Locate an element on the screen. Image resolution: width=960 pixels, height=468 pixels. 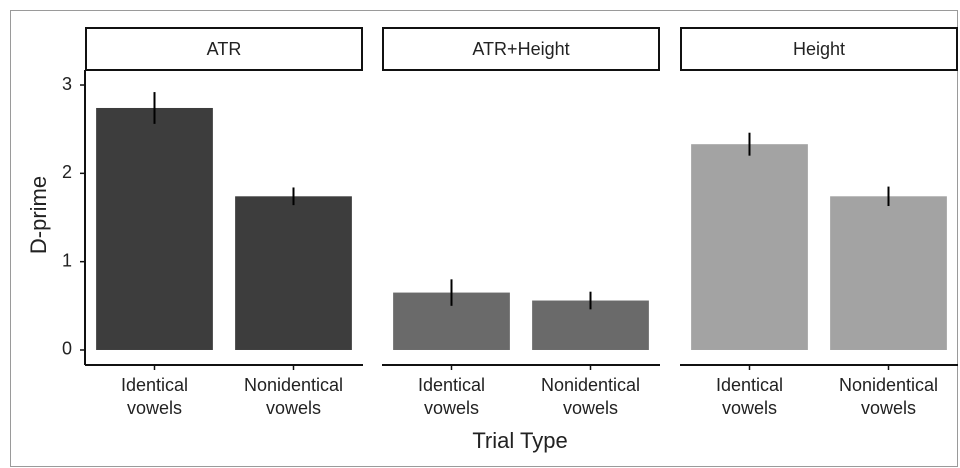
y-tick-label: 2 is located at coordinates (67, 172).